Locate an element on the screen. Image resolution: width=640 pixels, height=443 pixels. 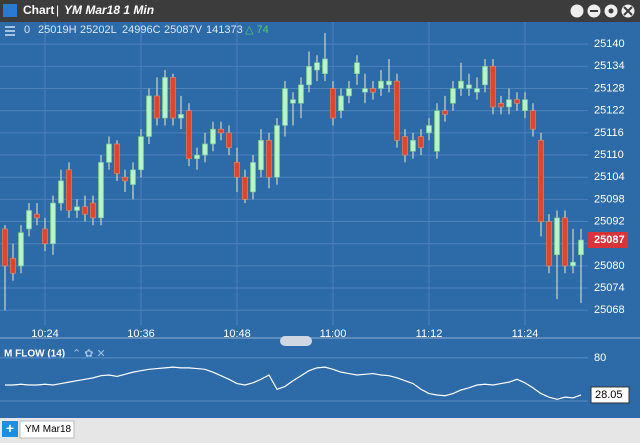
y-tick-label: 25110 is located at coordinates (609, 155).